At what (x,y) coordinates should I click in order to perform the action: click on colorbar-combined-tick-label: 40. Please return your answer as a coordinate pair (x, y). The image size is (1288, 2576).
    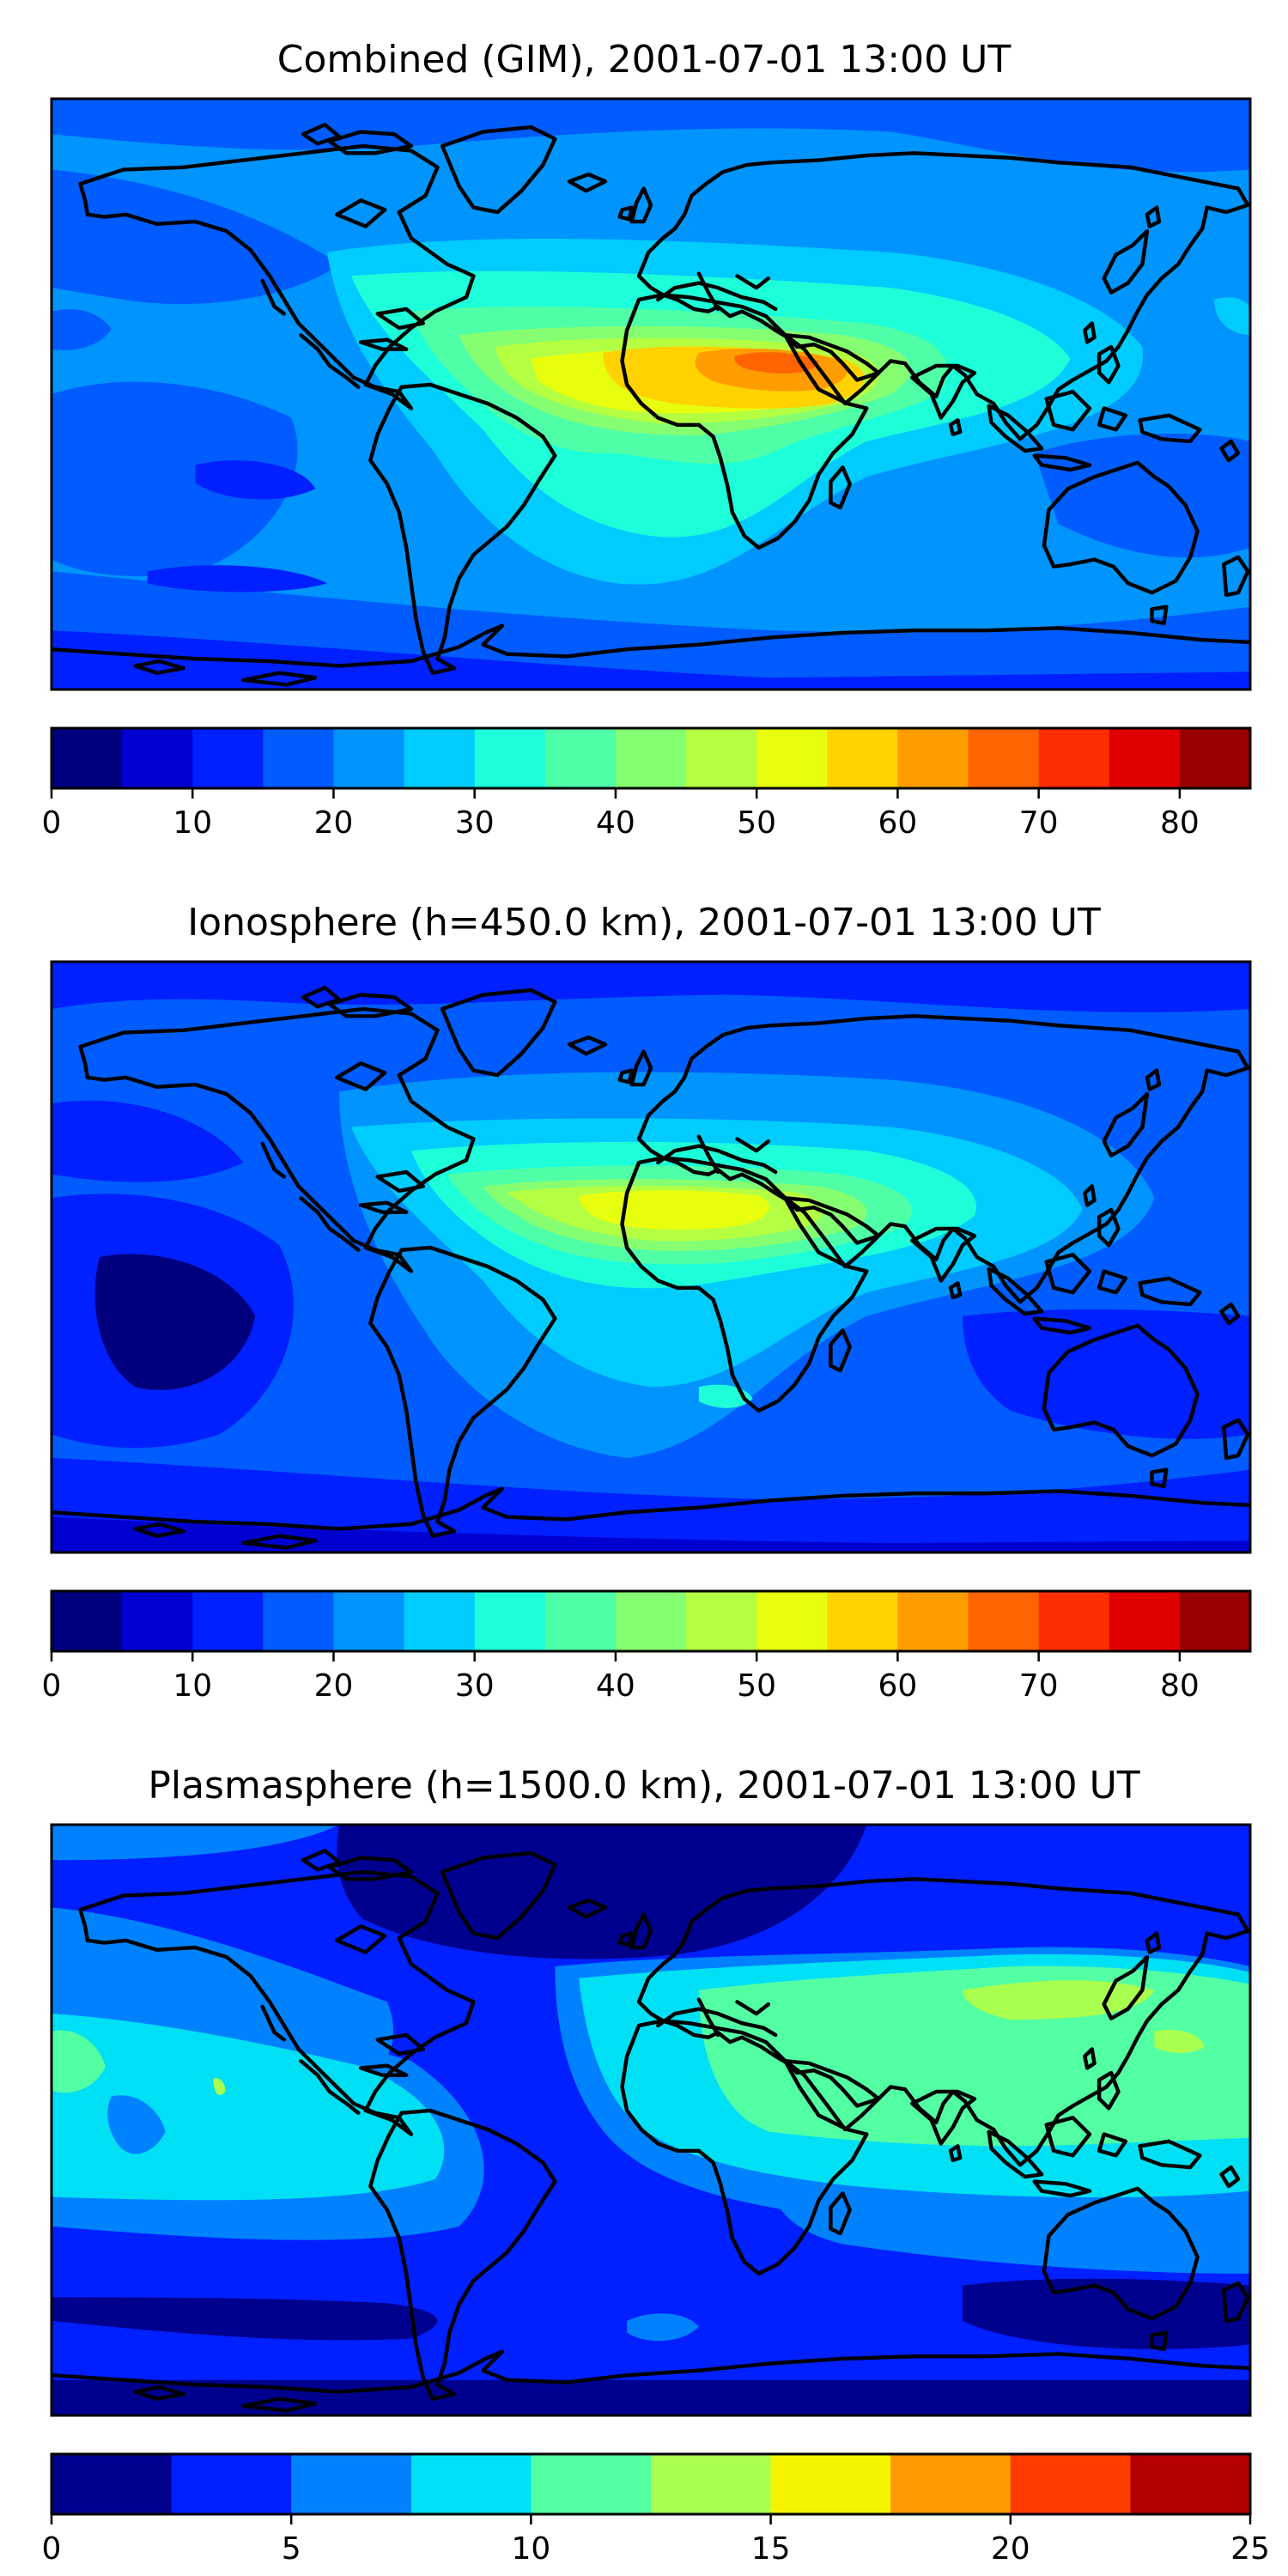
    Looking at the image, I should click on (616, 823).